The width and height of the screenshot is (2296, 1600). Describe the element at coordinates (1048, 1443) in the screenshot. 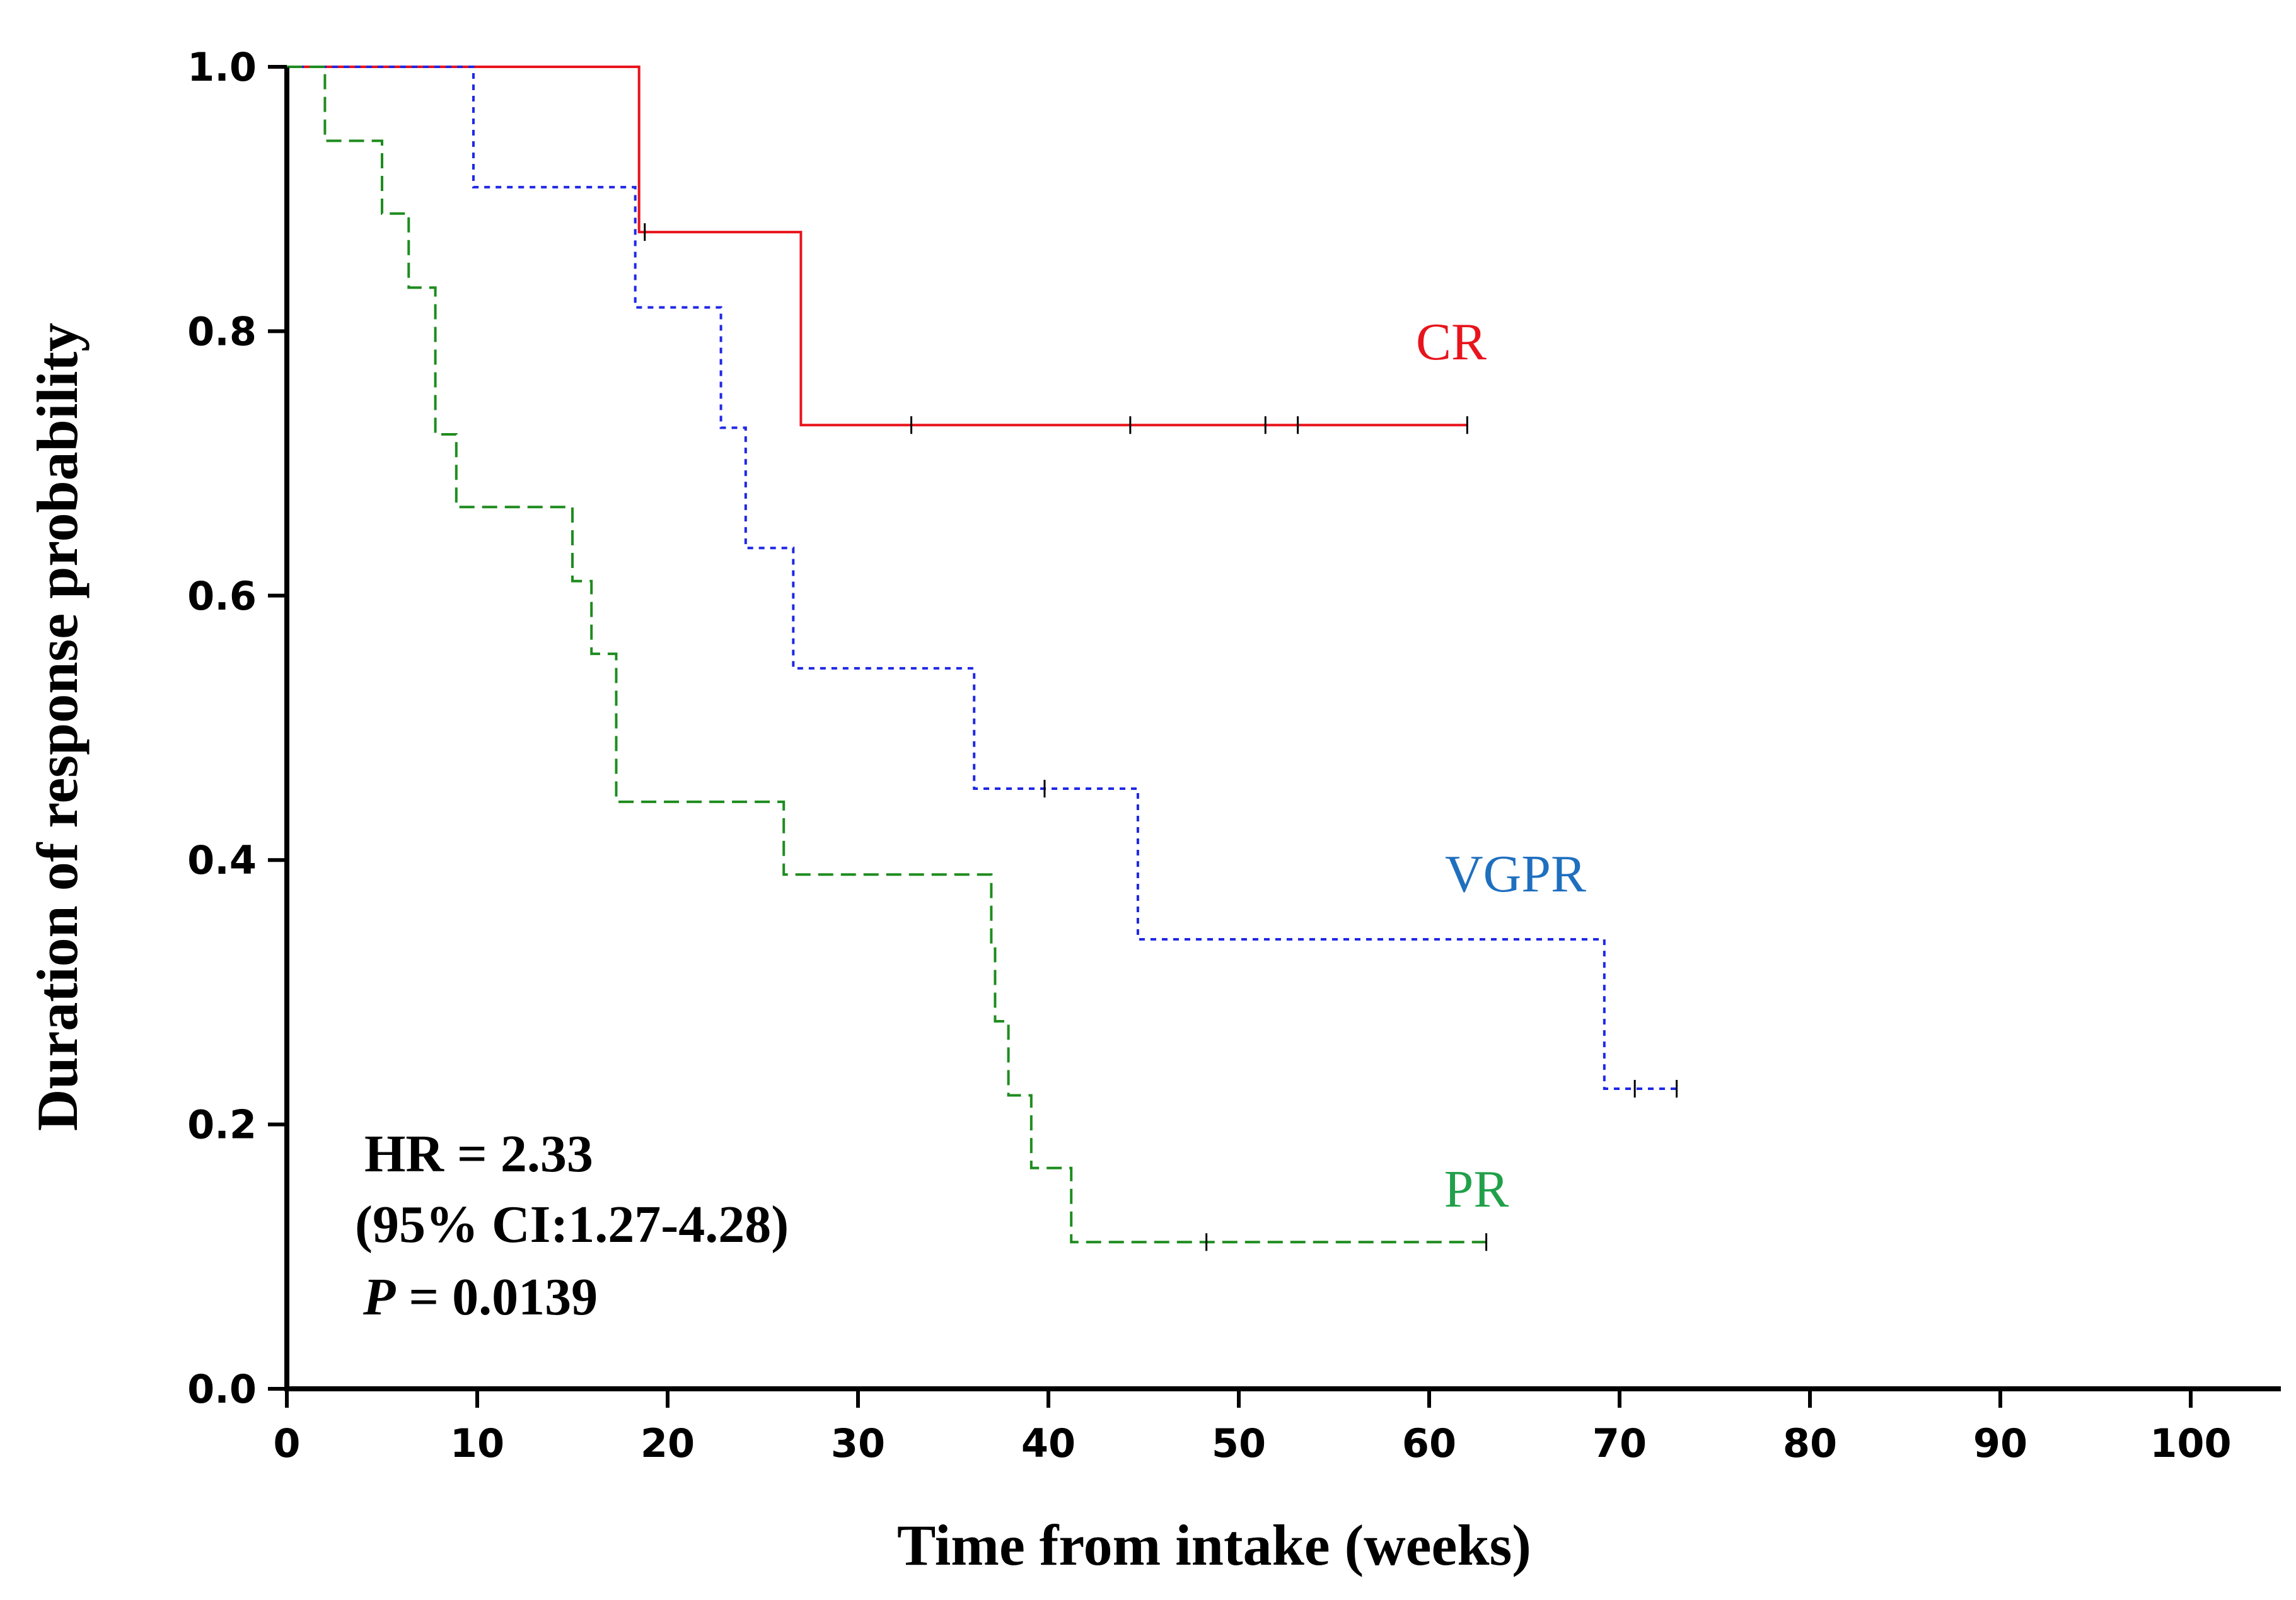

I see `x-tick-label: 40` at that location.